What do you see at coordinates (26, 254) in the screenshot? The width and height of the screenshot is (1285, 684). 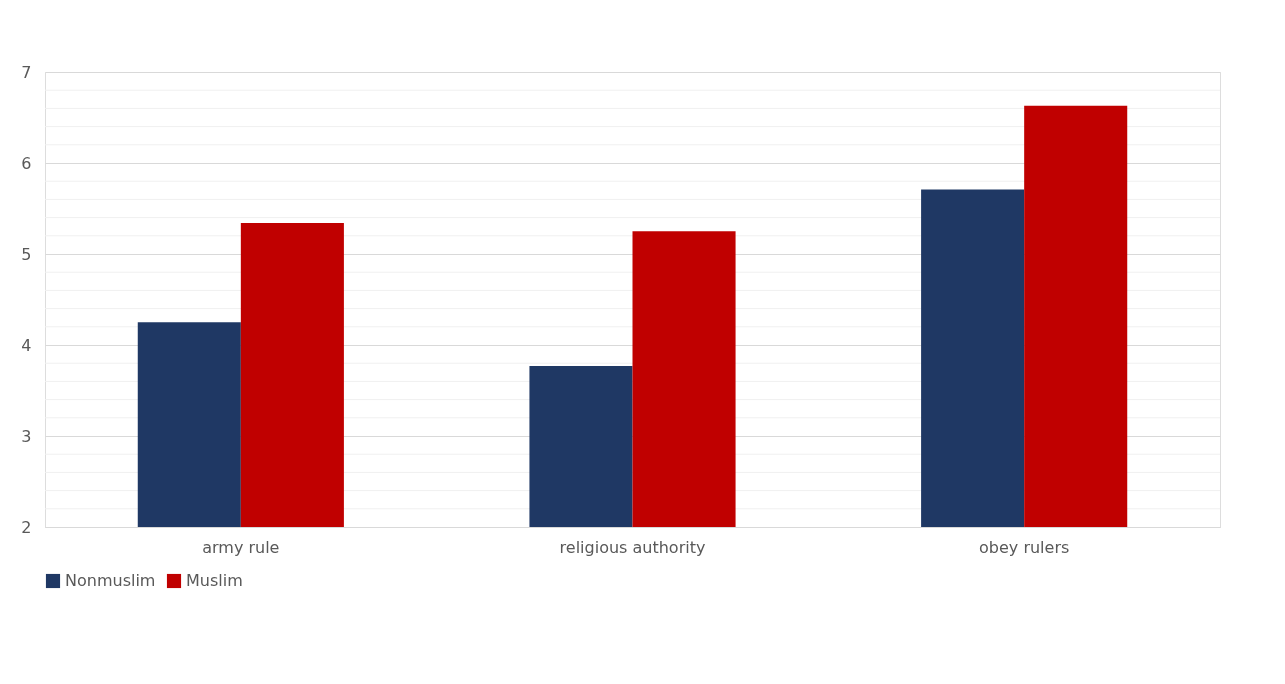 I see `y-tick-label: 5` at bounding box center [26, 254].